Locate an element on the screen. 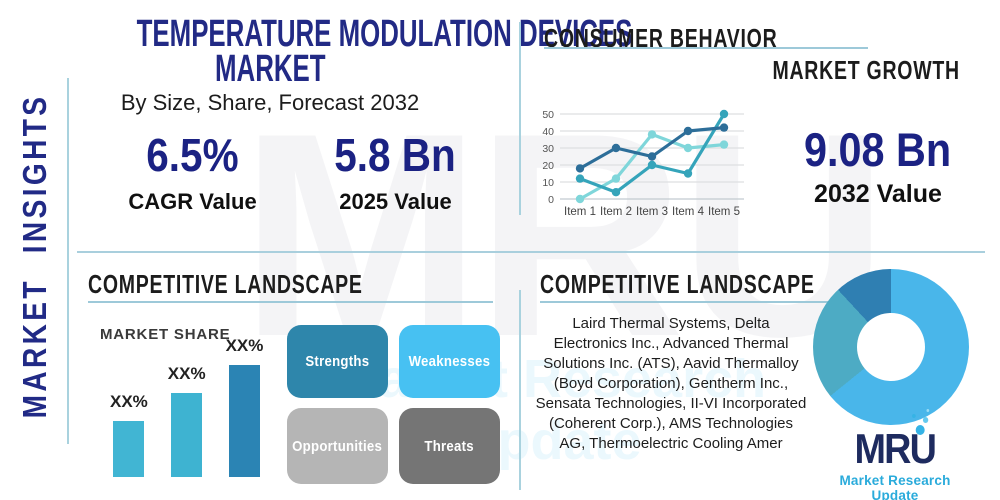  value-2025-value: 5.8 Bn is located at coordinates (395, 155).